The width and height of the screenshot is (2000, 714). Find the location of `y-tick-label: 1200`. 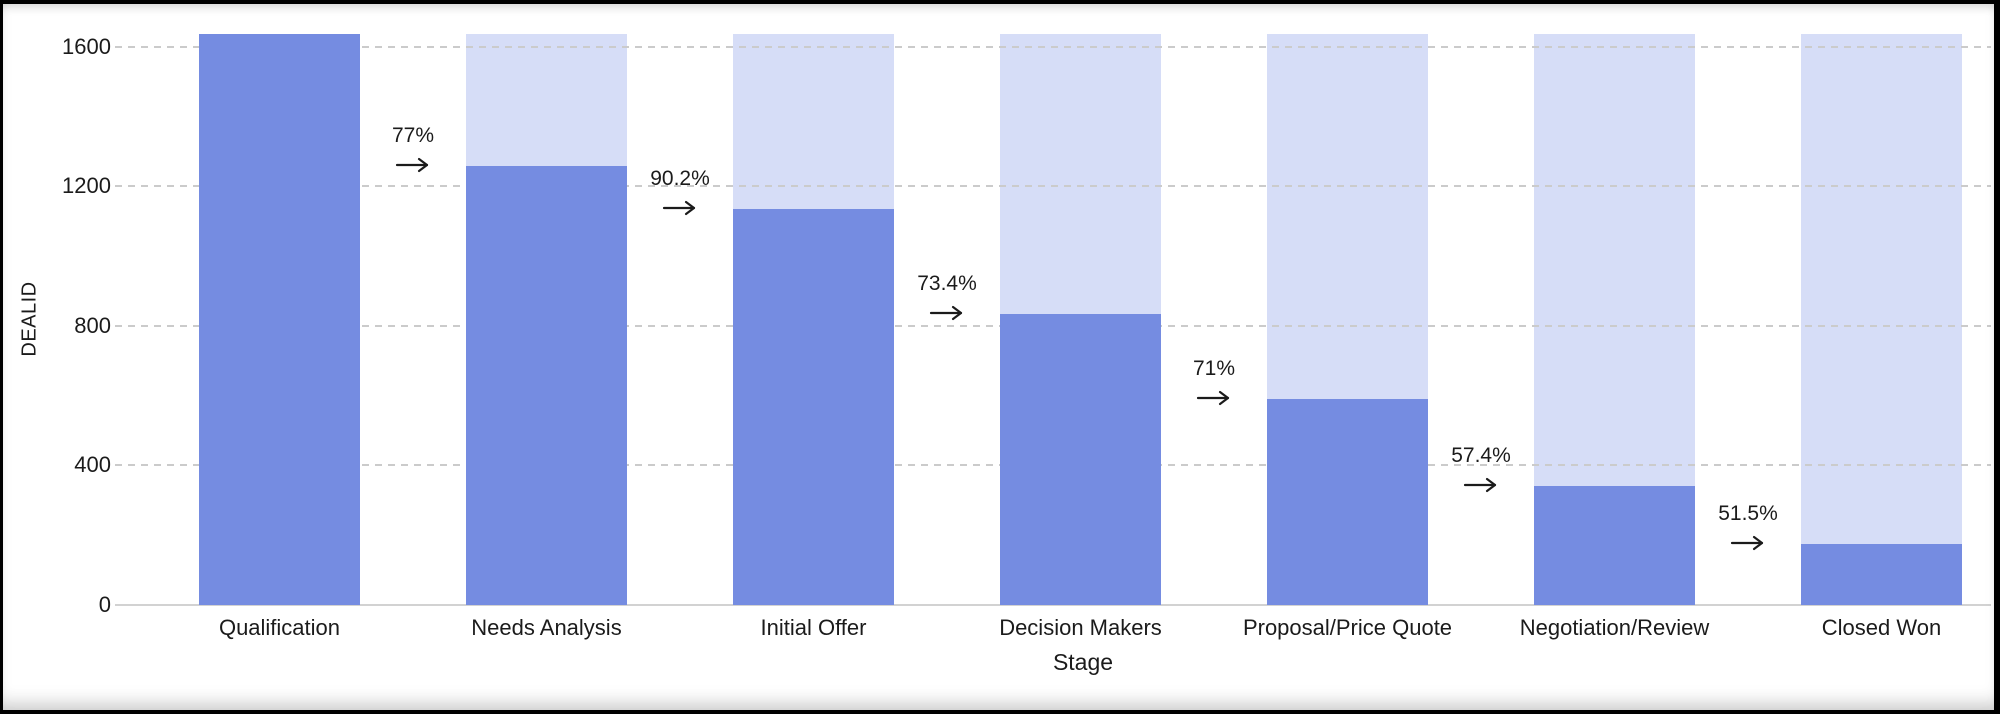

y-tick-label: 1200 is located at coordinates (86, 186).